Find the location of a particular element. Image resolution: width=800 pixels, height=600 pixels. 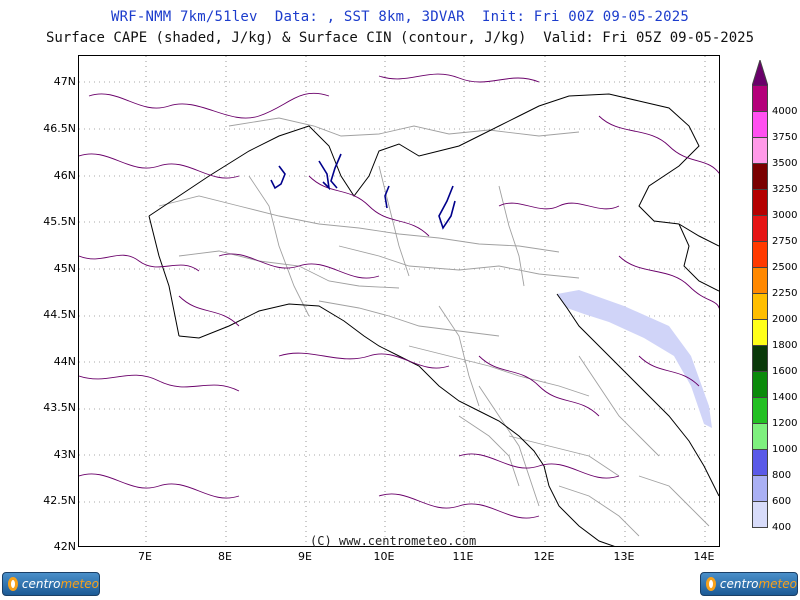

cape-shaded-area is located at coordinates (634, 359).